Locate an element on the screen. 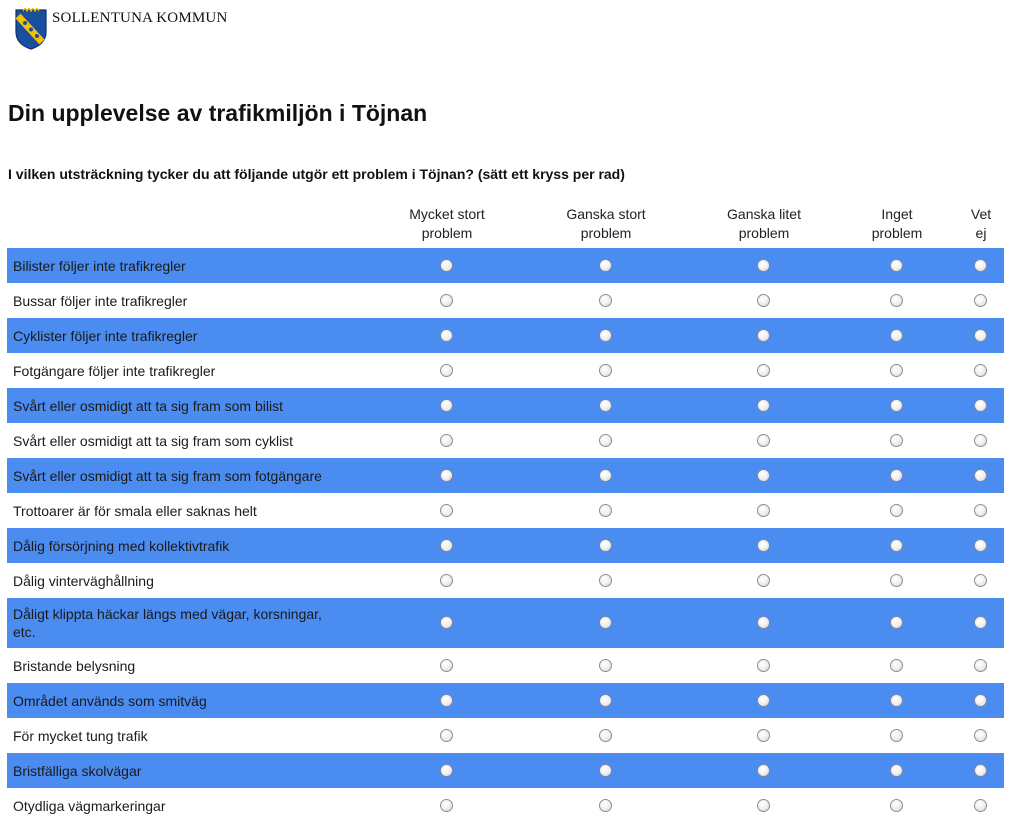 This screenshot has width=1009, height=833. table-row: Bristfälliga skolvägar is located at coordinates (505, 770).